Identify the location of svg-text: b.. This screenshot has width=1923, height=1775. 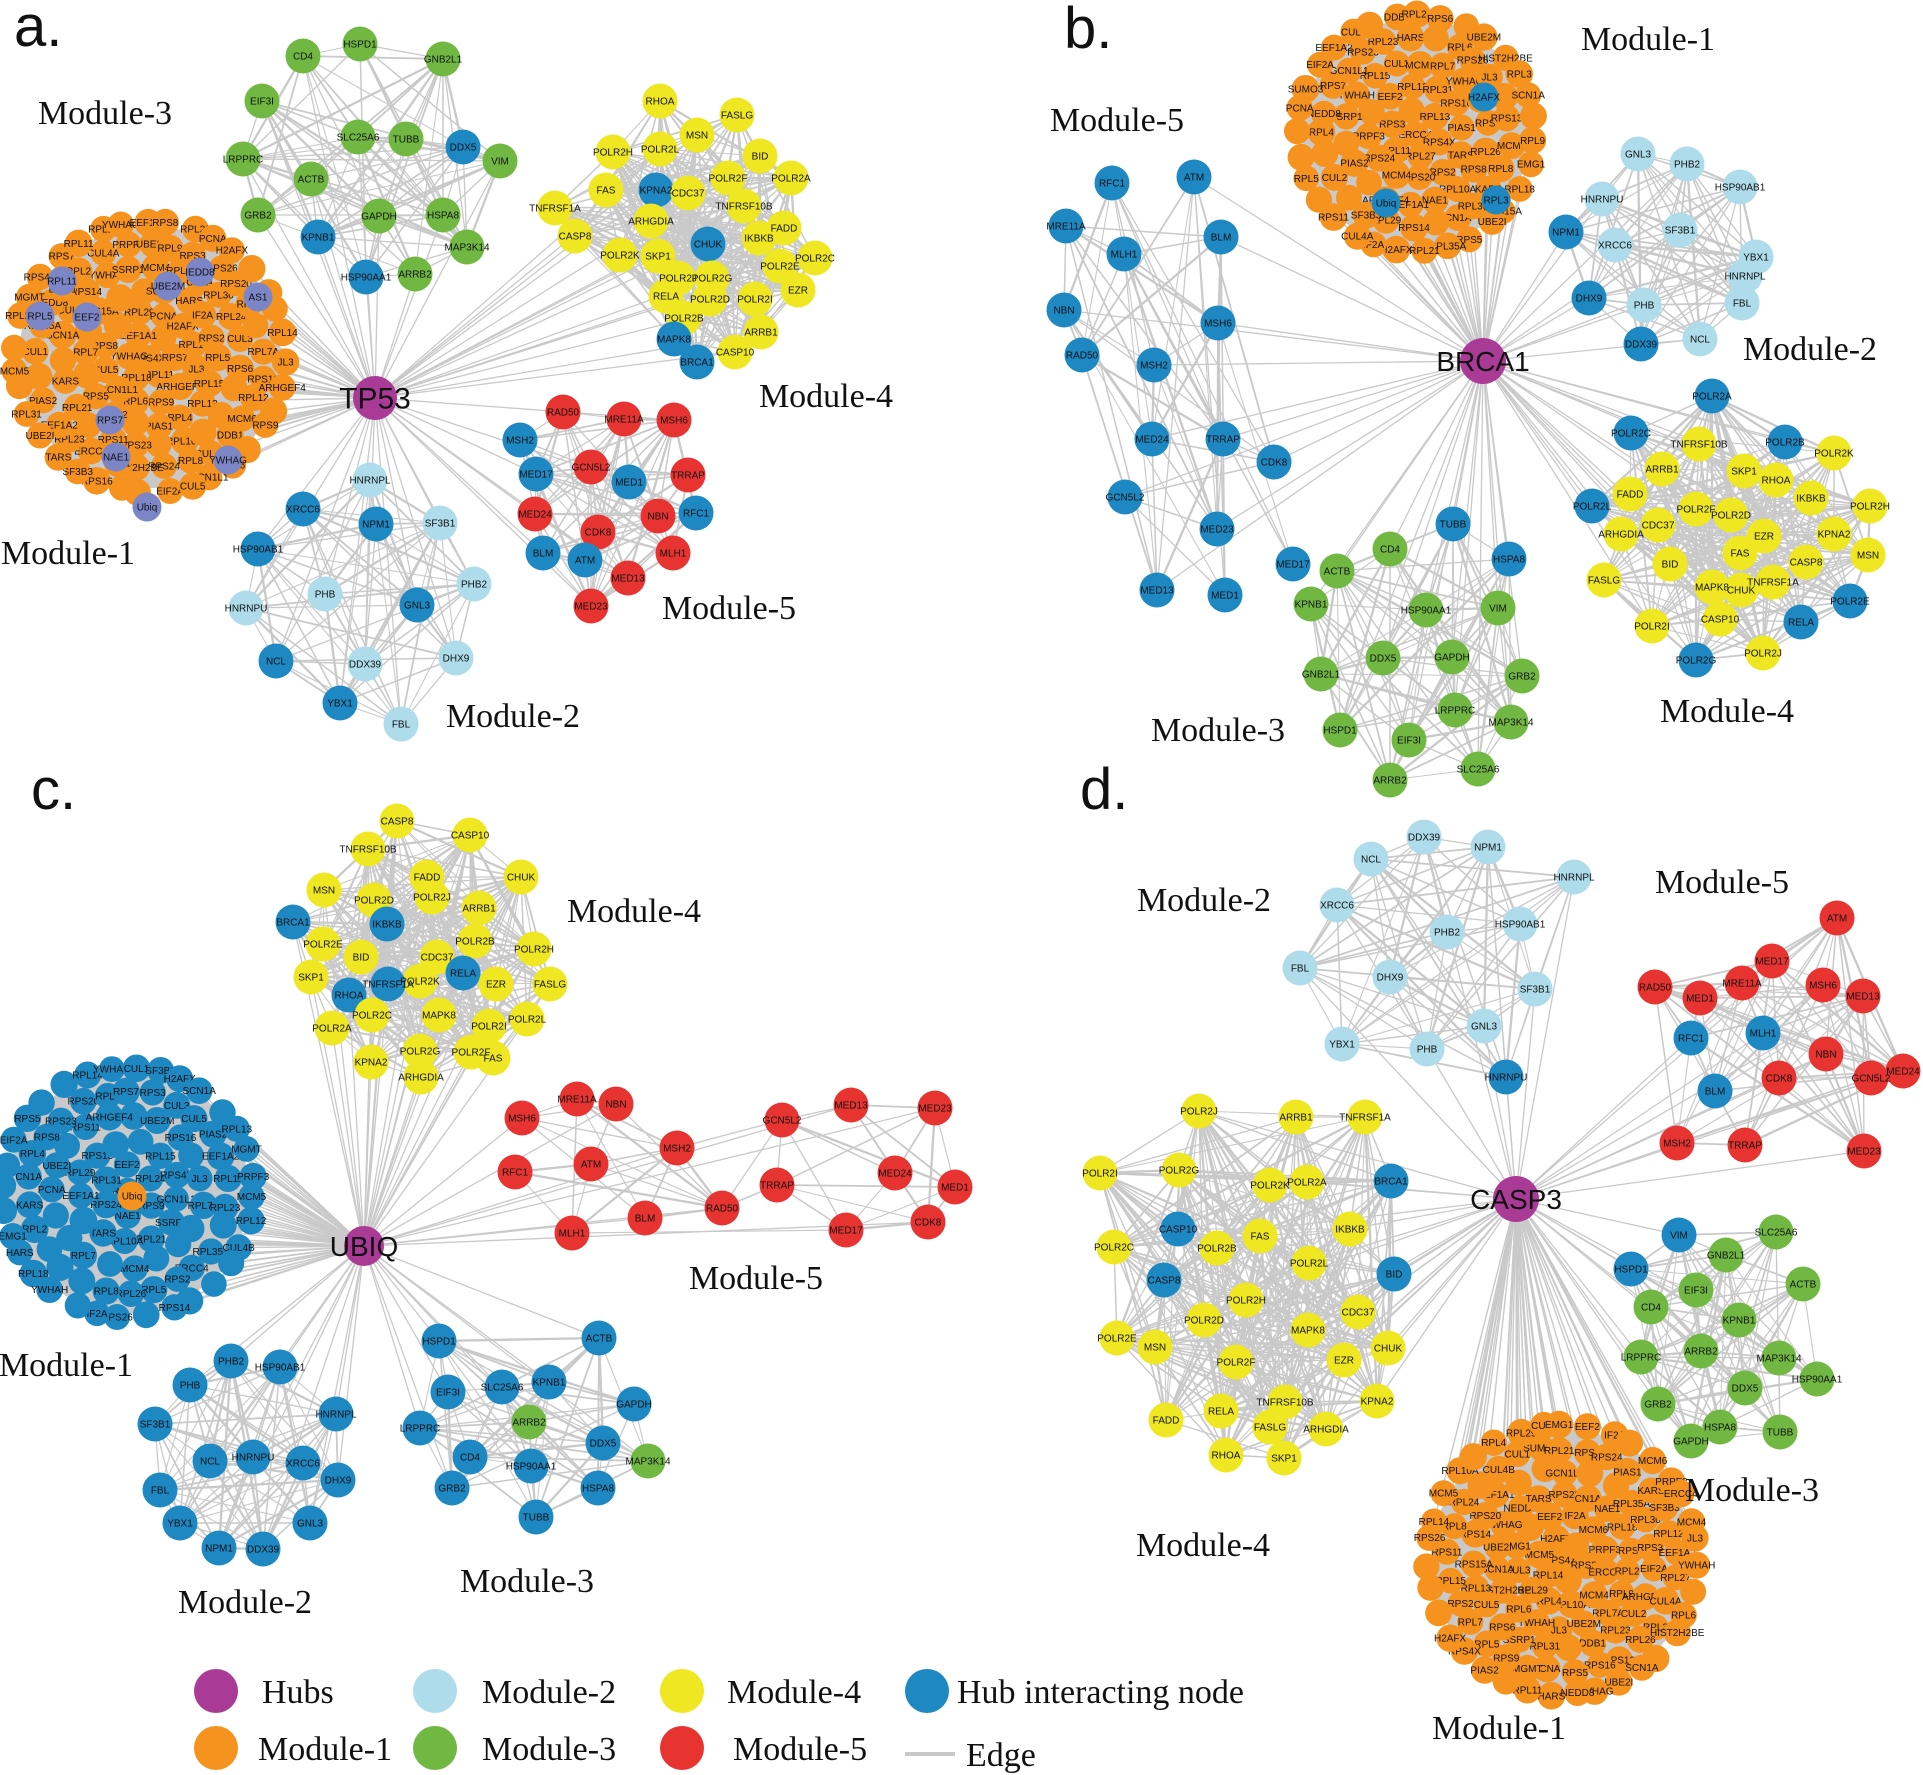
(1088, 30).